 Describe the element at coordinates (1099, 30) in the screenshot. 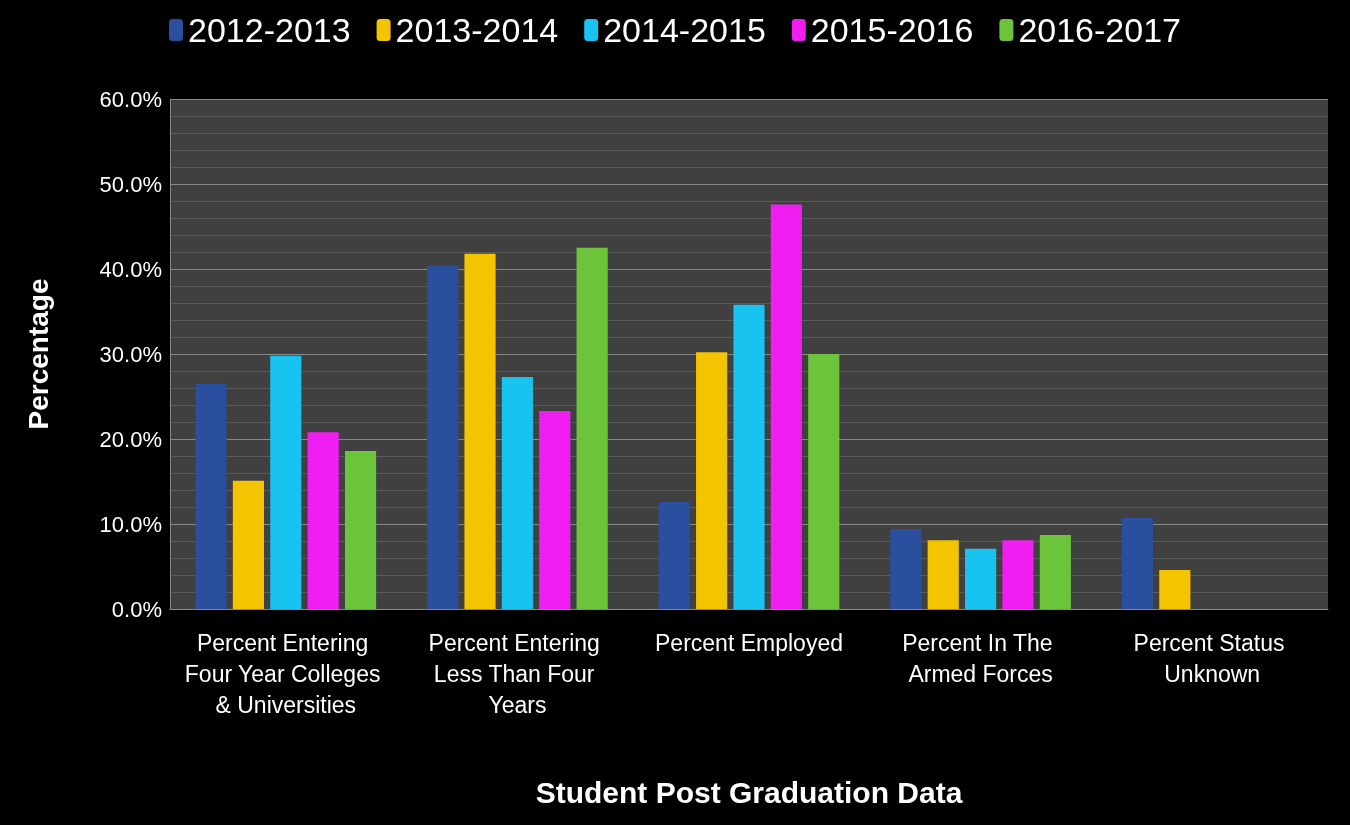

I see `legend-label: 2016-2017` at that location.